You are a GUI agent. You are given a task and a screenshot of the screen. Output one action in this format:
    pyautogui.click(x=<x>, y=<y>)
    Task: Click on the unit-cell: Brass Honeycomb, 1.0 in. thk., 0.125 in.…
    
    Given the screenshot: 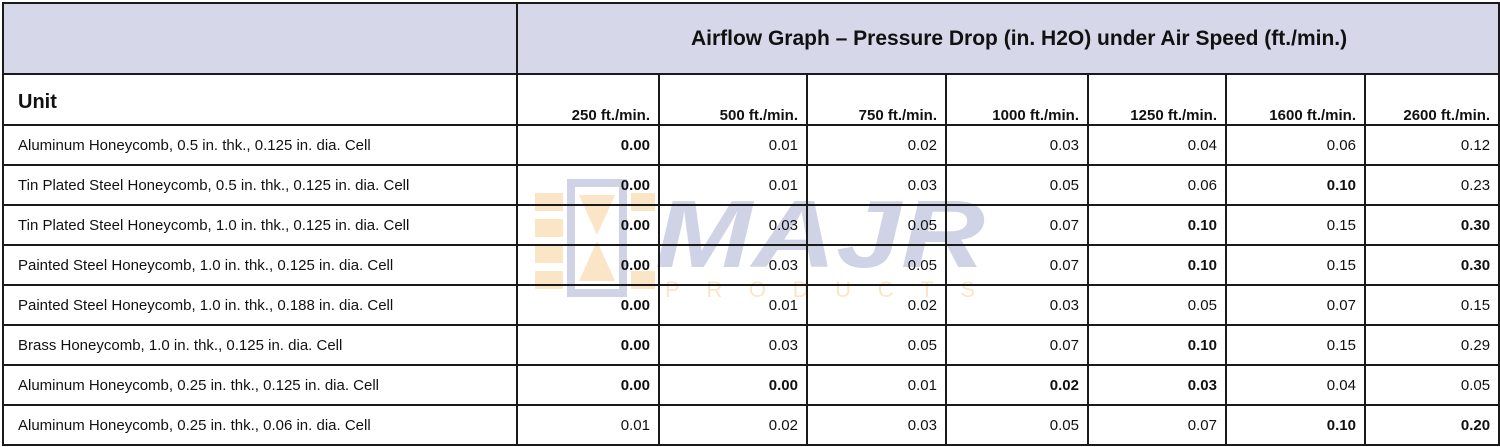 What is the action you would take?
    pyautogui.click(x=260, y=345)
    